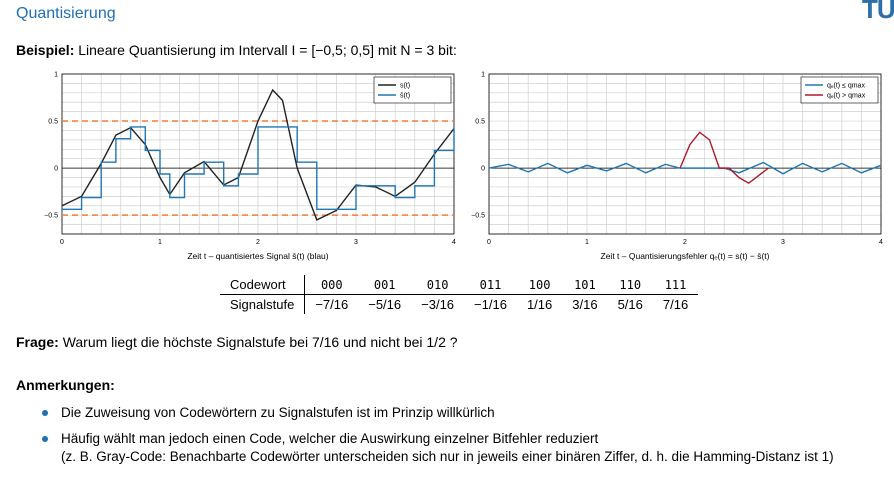 This screenshot has height=477, width=894. I want to click on codeword-cell: 000, so click(331, 285).